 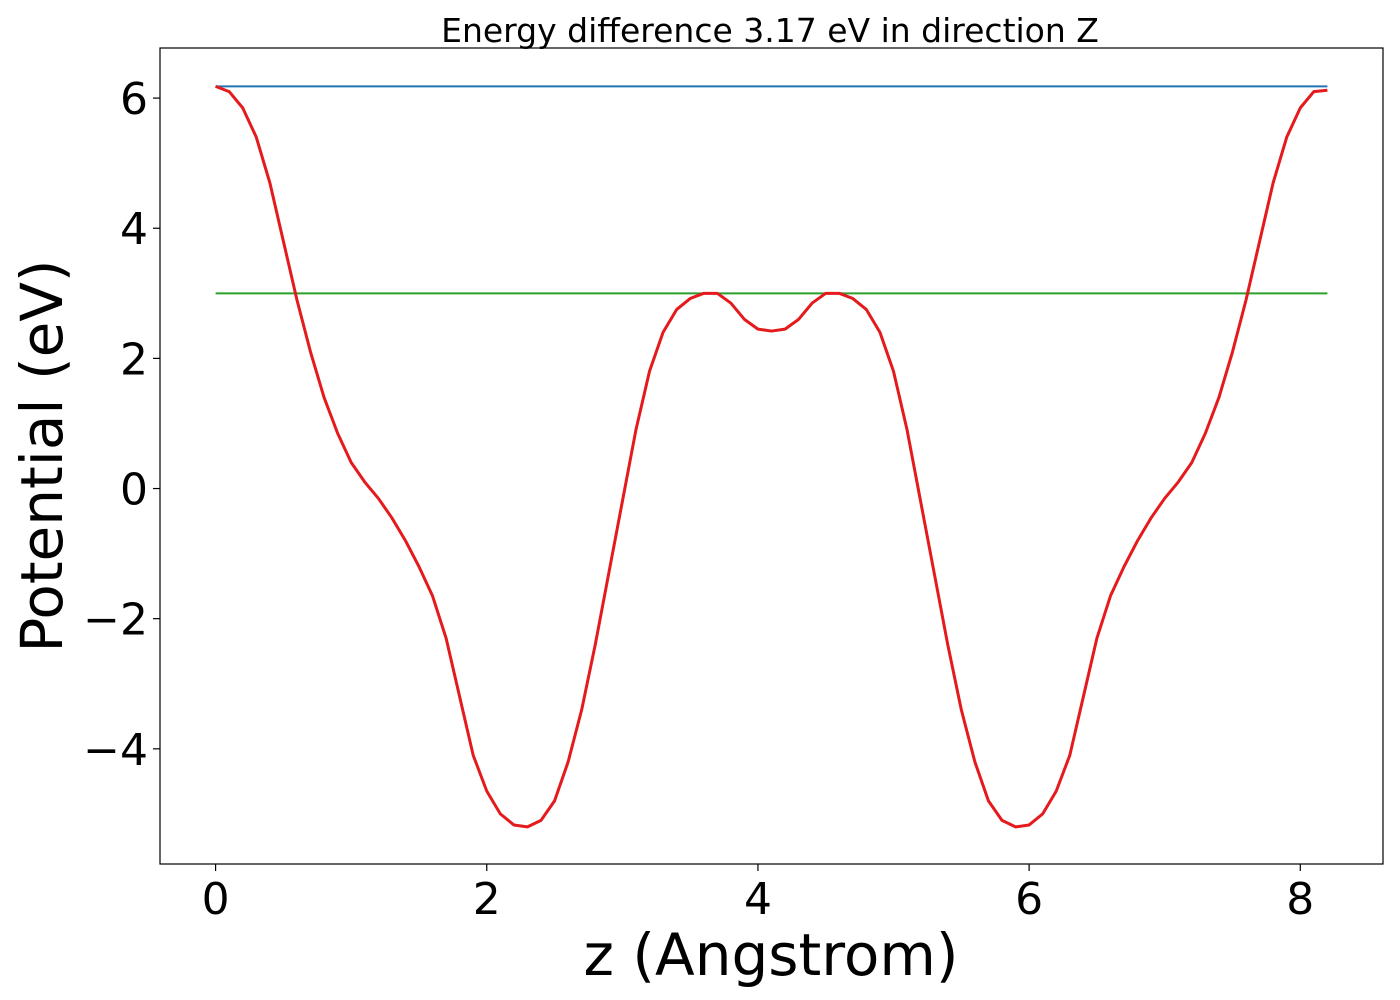 I want to click on x-tick-label: 2, so click(x=487, y=899).